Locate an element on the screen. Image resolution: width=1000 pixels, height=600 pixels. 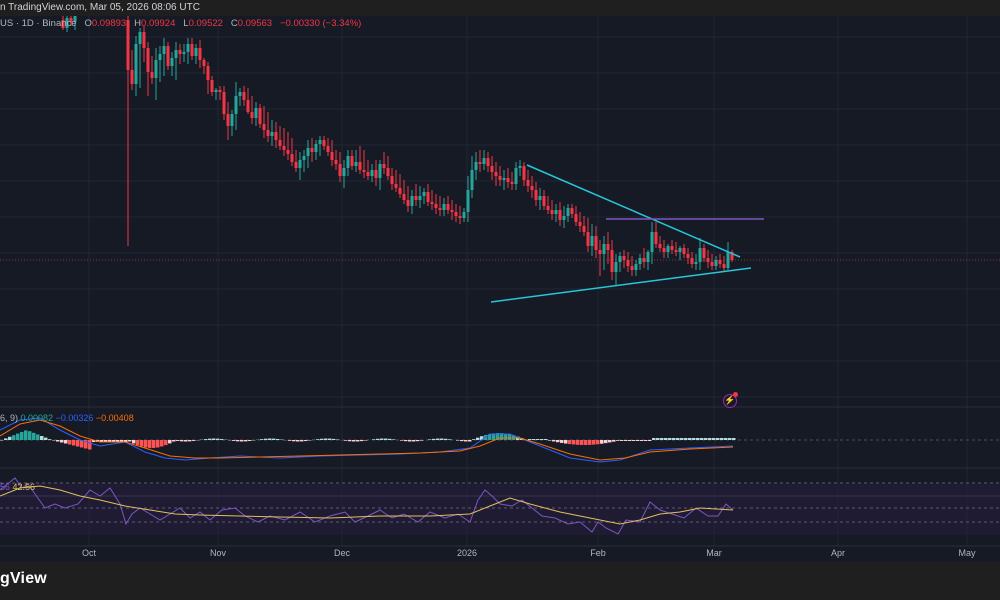
rsi-band is located at coordinates (500, 509).